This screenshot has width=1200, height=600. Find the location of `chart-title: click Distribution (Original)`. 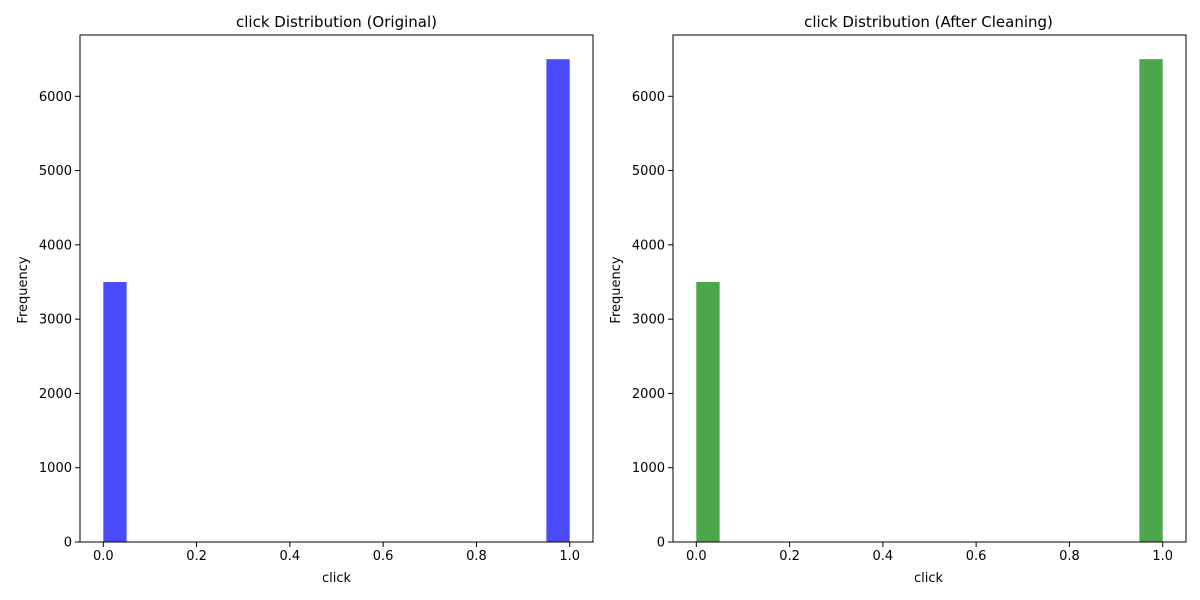

chart-title: click Distribution (Original) is located at coordinates (336, 22).